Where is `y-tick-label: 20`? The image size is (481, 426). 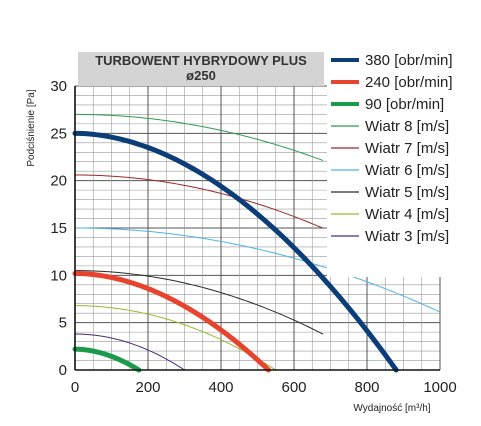
y-tick-label: 20 is located at coordinates (58, 181).